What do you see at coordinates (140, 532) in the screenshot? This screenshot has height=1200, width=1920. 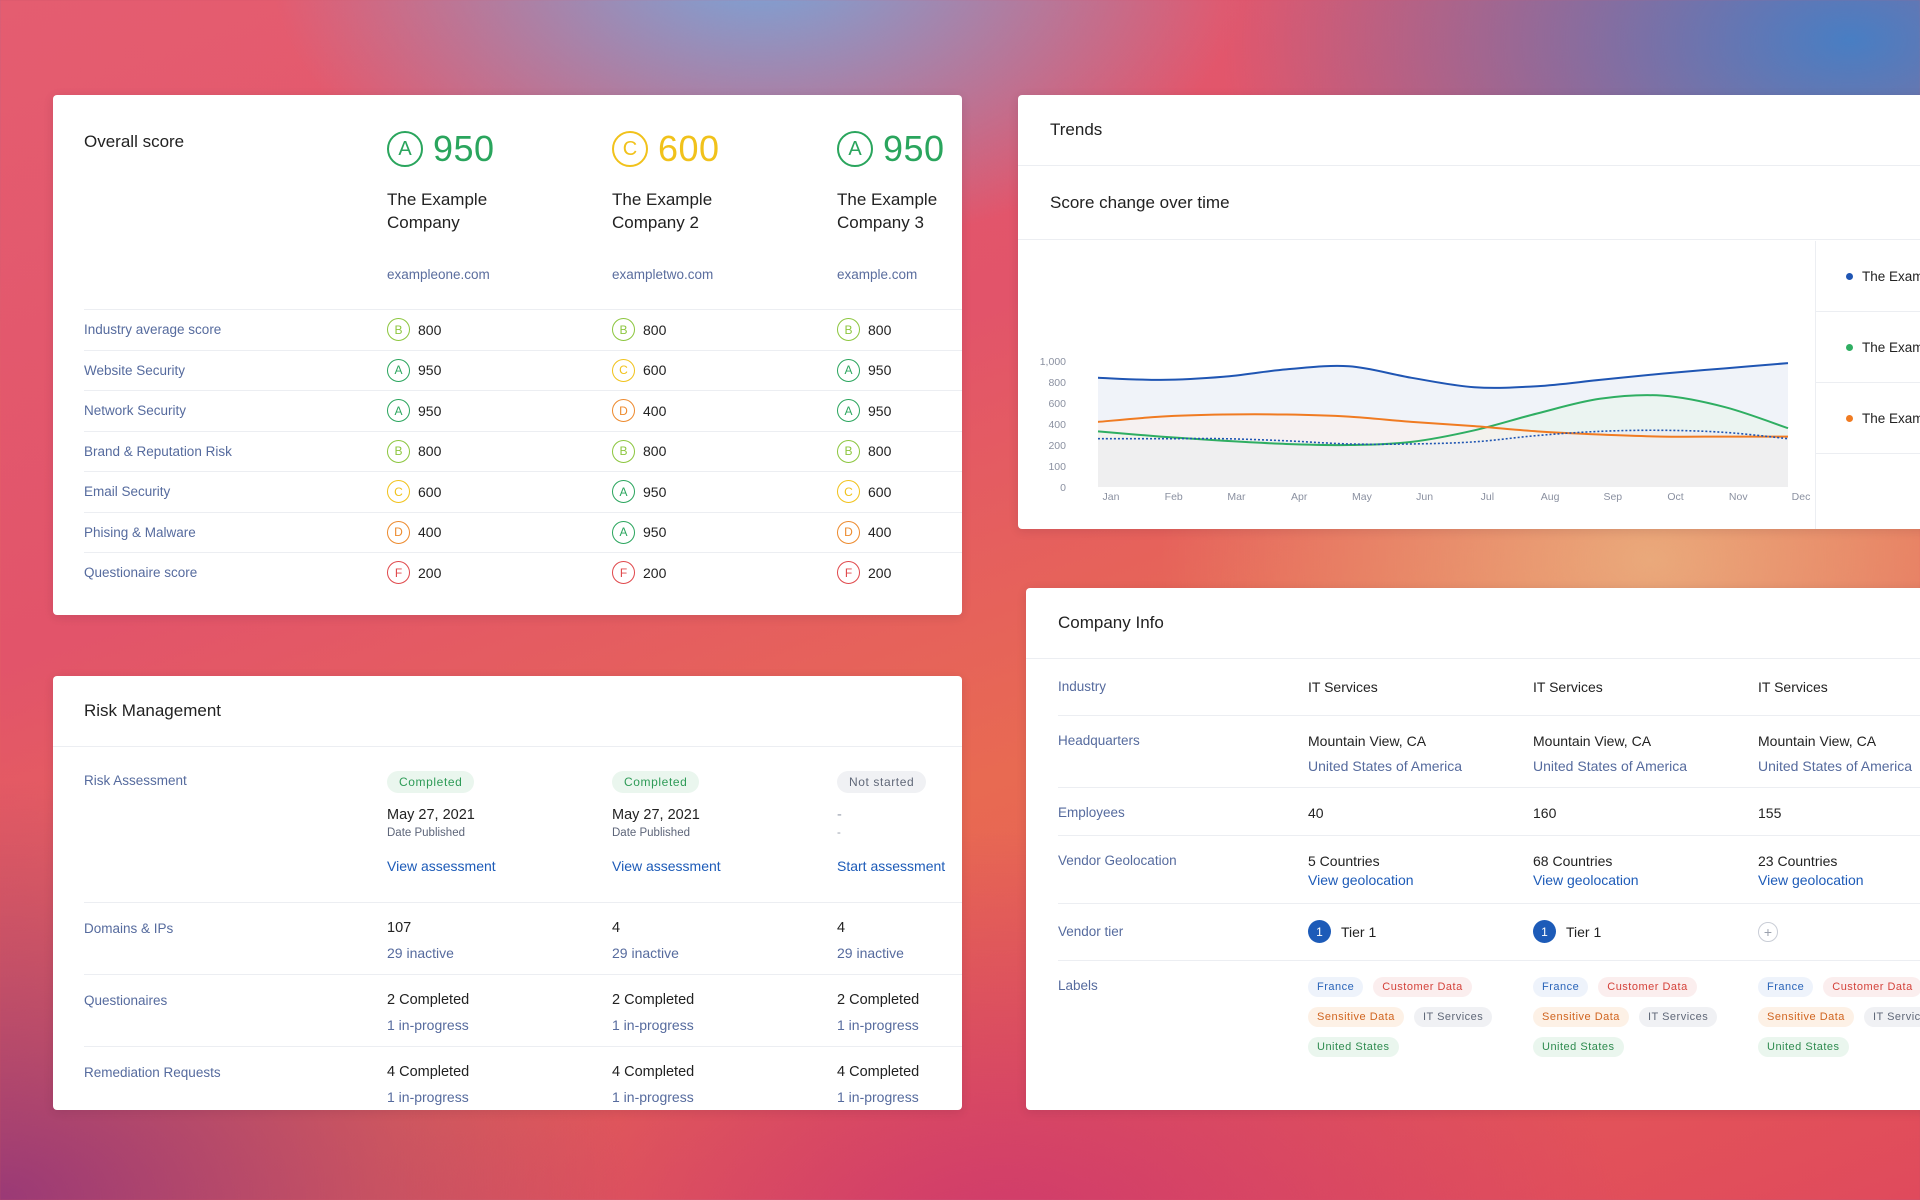 I see `score-row-label: Phising & Malware` at bounding box center [140, 532].